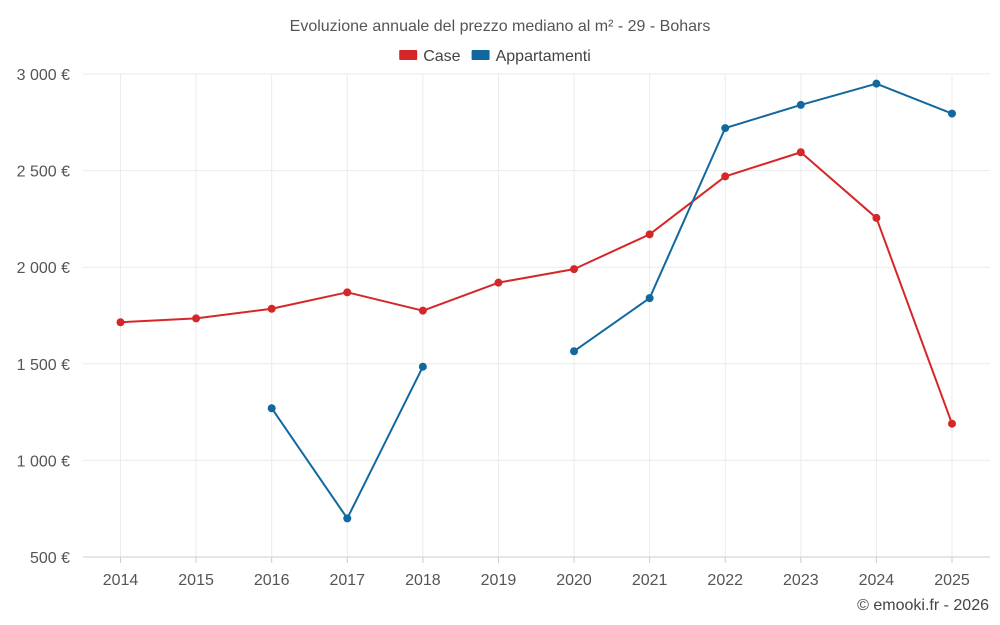 The image size is (1000, 625). I want to click on y-tick-label: 2 000 €, so click(43, 268).